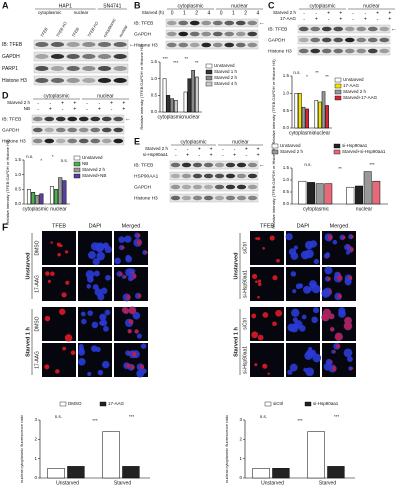 The height and width of the screenshot is (500, 396). Describe the element at coordinates (233, 13) in the screenshot. I see `condition-mark: 1` at that location.